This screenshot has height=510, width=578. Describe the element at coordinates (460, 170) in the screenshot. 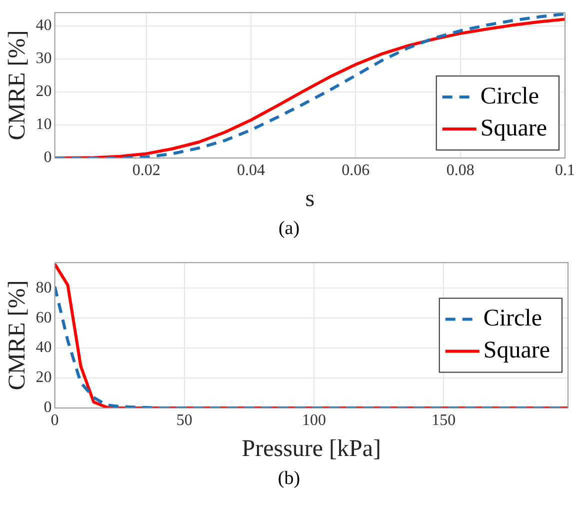

I see `x-tick-label: 0.08` at that location.